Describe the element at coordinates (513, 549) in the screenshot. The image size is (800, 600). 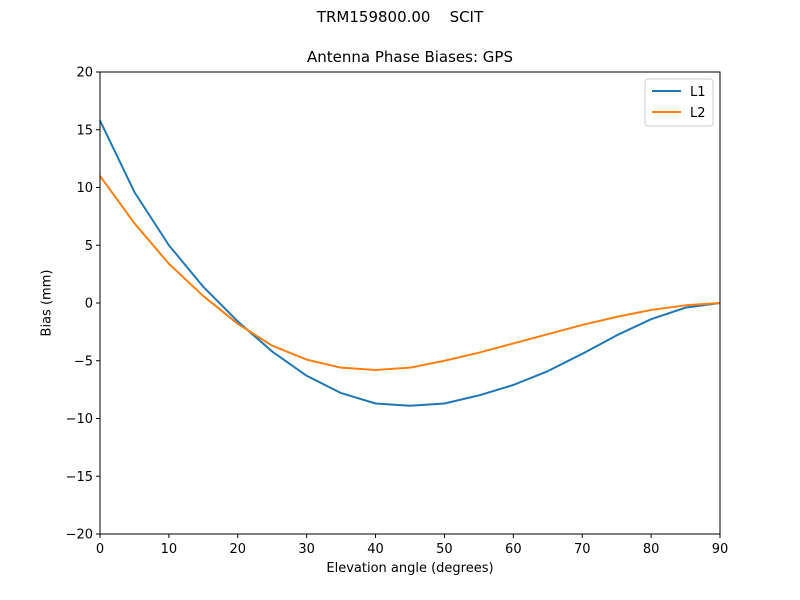
I see `x-tick-label: 60` at that location.